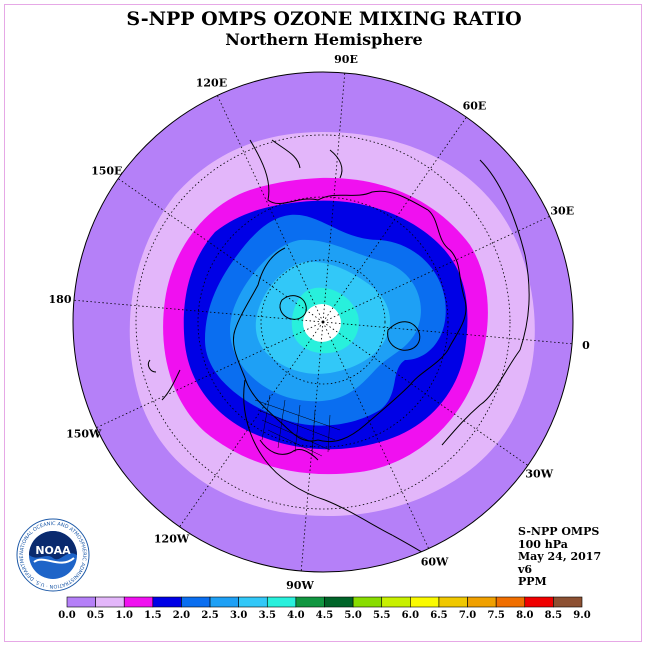 The height and width of the screenshot is (648, 648). Describe the element at coordinates (562, 210) in the screenshot. I see `longitude-label: 30E` at that location.